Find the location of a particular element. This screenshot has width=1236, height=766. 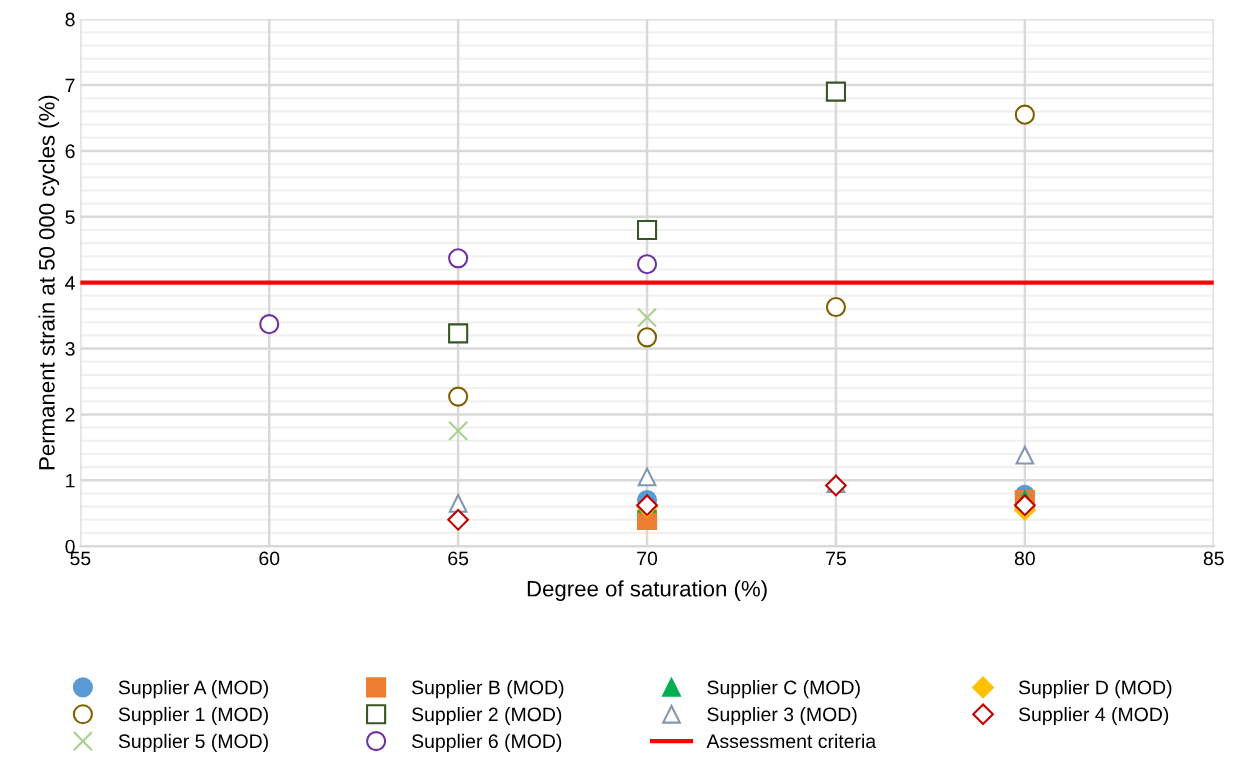

legend-label: Supplier 1 (MOD) is located at coordinates (193, 716).